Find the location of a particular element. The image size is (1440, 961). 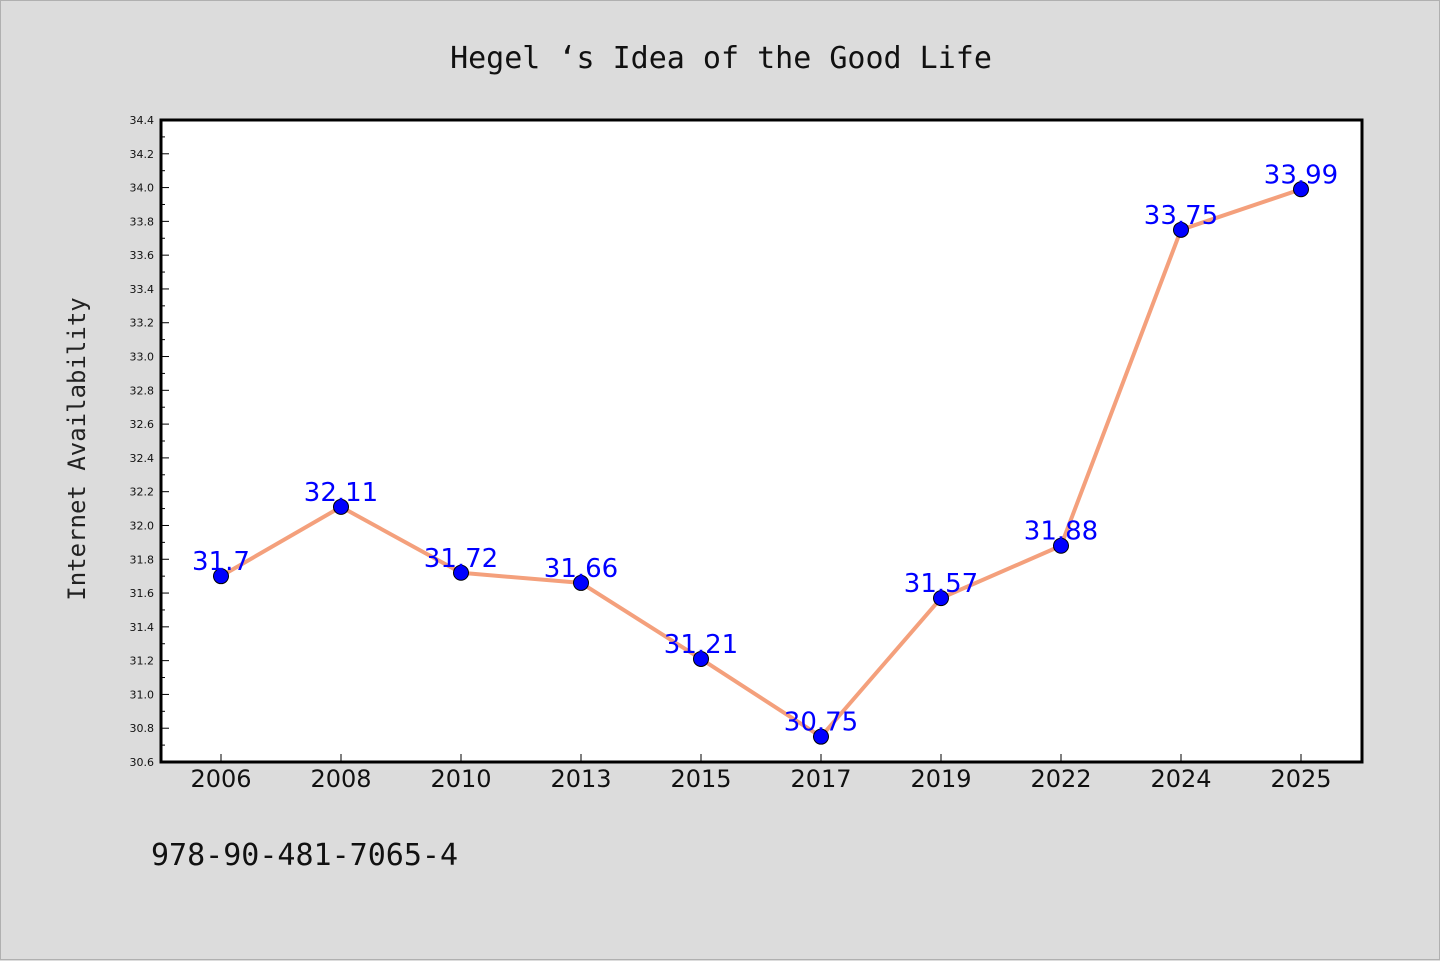

y-tick-label: 31.0 is located at coordinates (142, 694).